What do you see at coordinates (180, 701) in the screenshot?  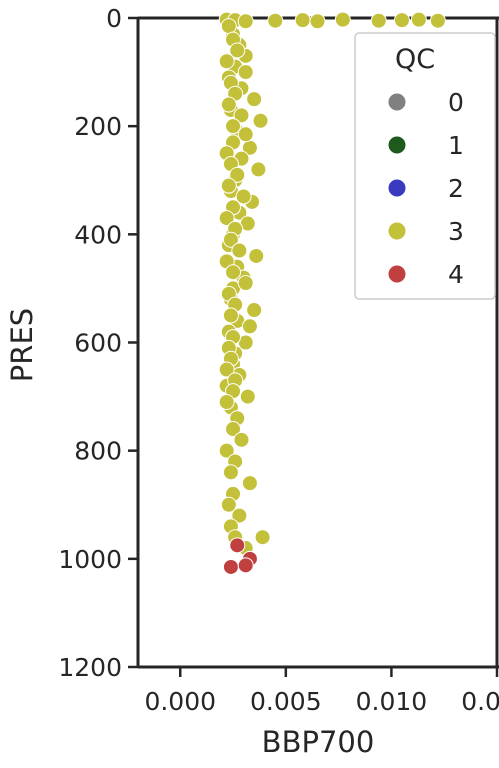 I see `x-tick-label: 0.000` at bounding box center [180, 701].